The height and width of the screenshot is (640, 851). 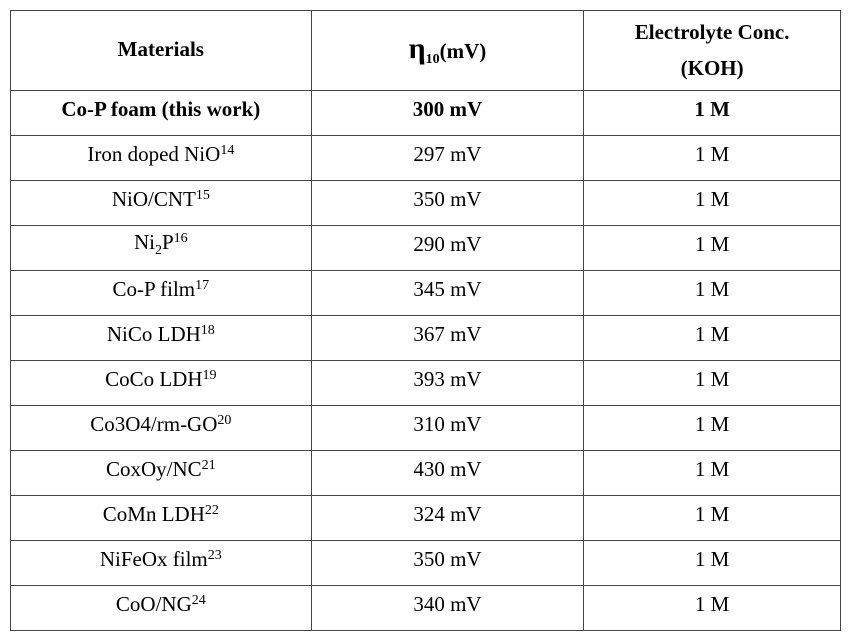 I want to click on table-row: CoO/NG24 340 mV 1 M, so click(x=425, y=608).